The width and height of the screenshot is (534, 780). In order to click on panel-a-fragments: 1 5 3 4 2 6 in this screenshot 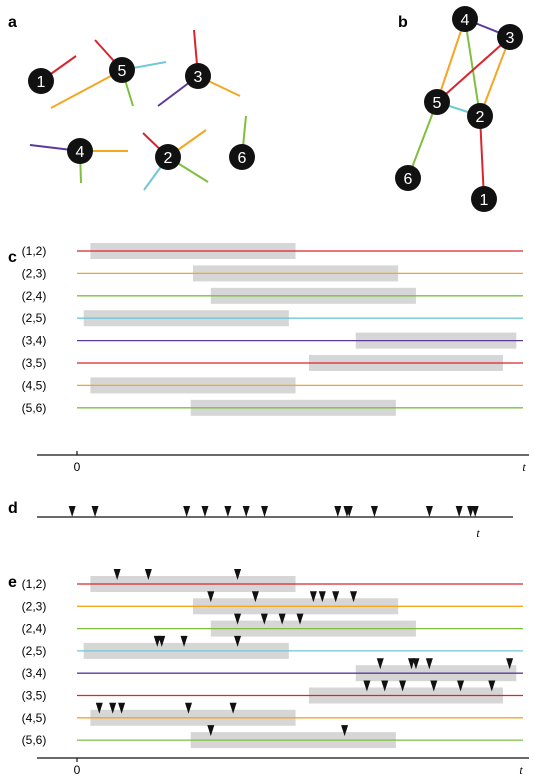, I will do `click(141, 110)`.